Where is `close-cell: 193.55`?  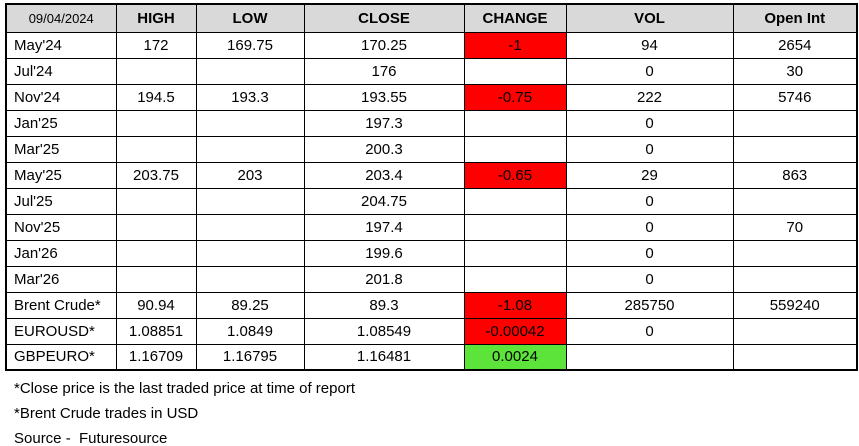
close-cell: 193.55 is located at coordinates (384, 97).